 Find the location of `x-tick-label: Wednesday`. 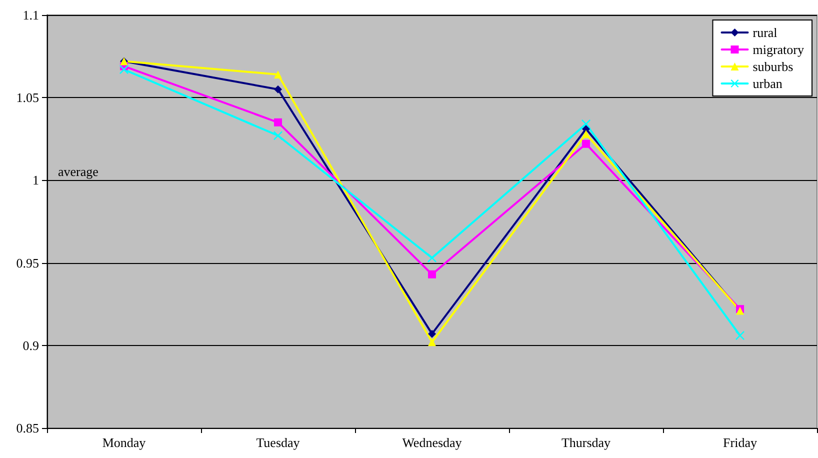

x-tick-label: Wednesday is located at coordinates (432, 442).